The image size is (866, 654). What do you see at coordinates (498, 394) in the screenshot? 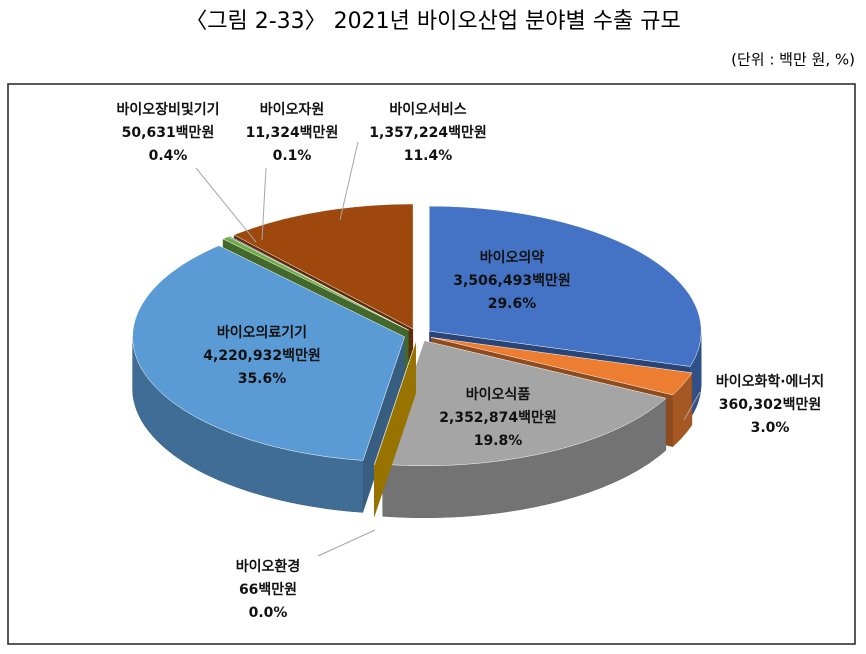
I see `slice-label: 바이오식품` at bounding box center [498, 394].